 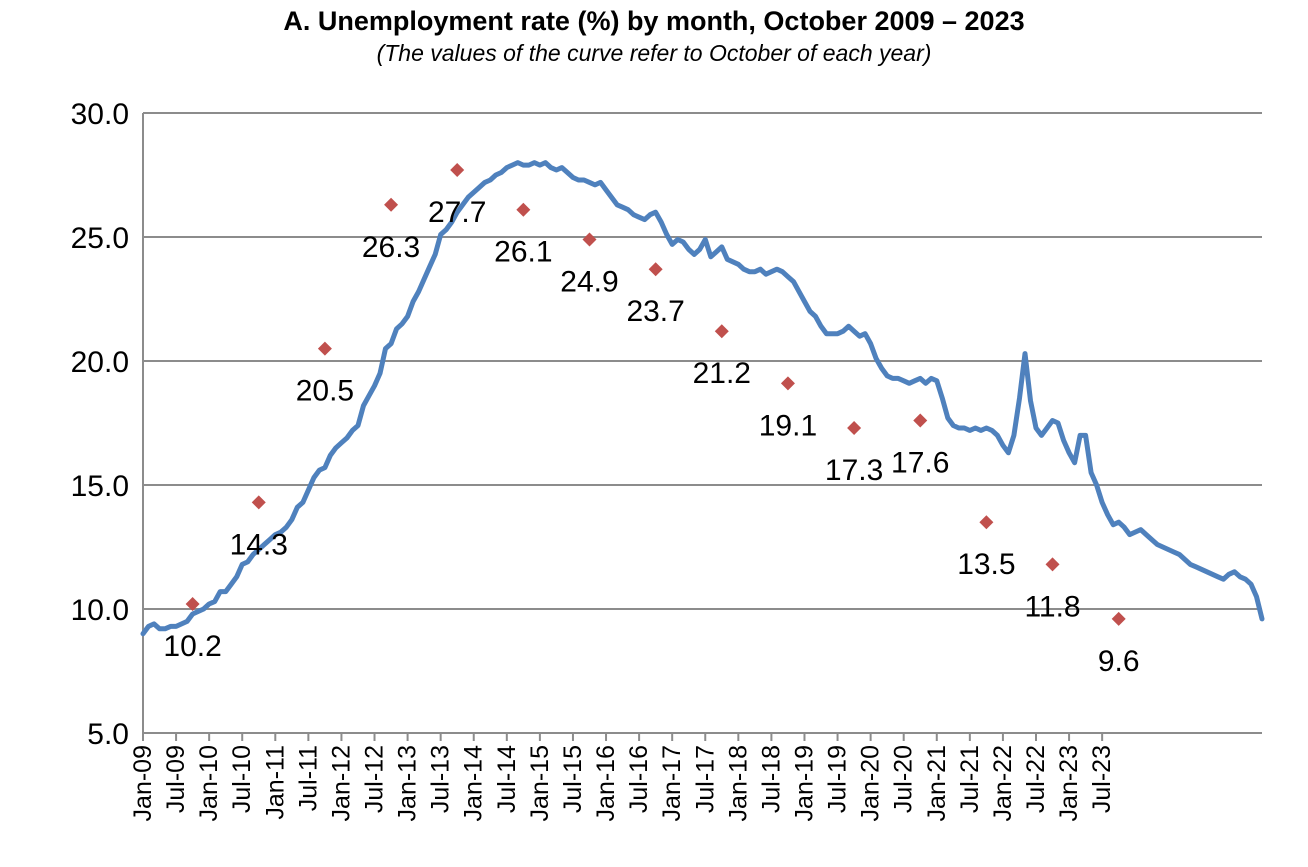 I want to click on x-tick-label: Jul-16, so click(x=639, y=779).